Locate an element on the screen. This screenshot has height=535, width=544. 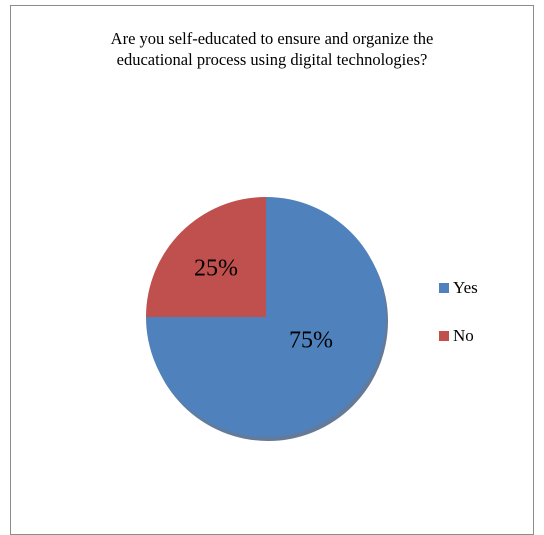
legend-label-yes: Yes is located at coordinates (465, 287).